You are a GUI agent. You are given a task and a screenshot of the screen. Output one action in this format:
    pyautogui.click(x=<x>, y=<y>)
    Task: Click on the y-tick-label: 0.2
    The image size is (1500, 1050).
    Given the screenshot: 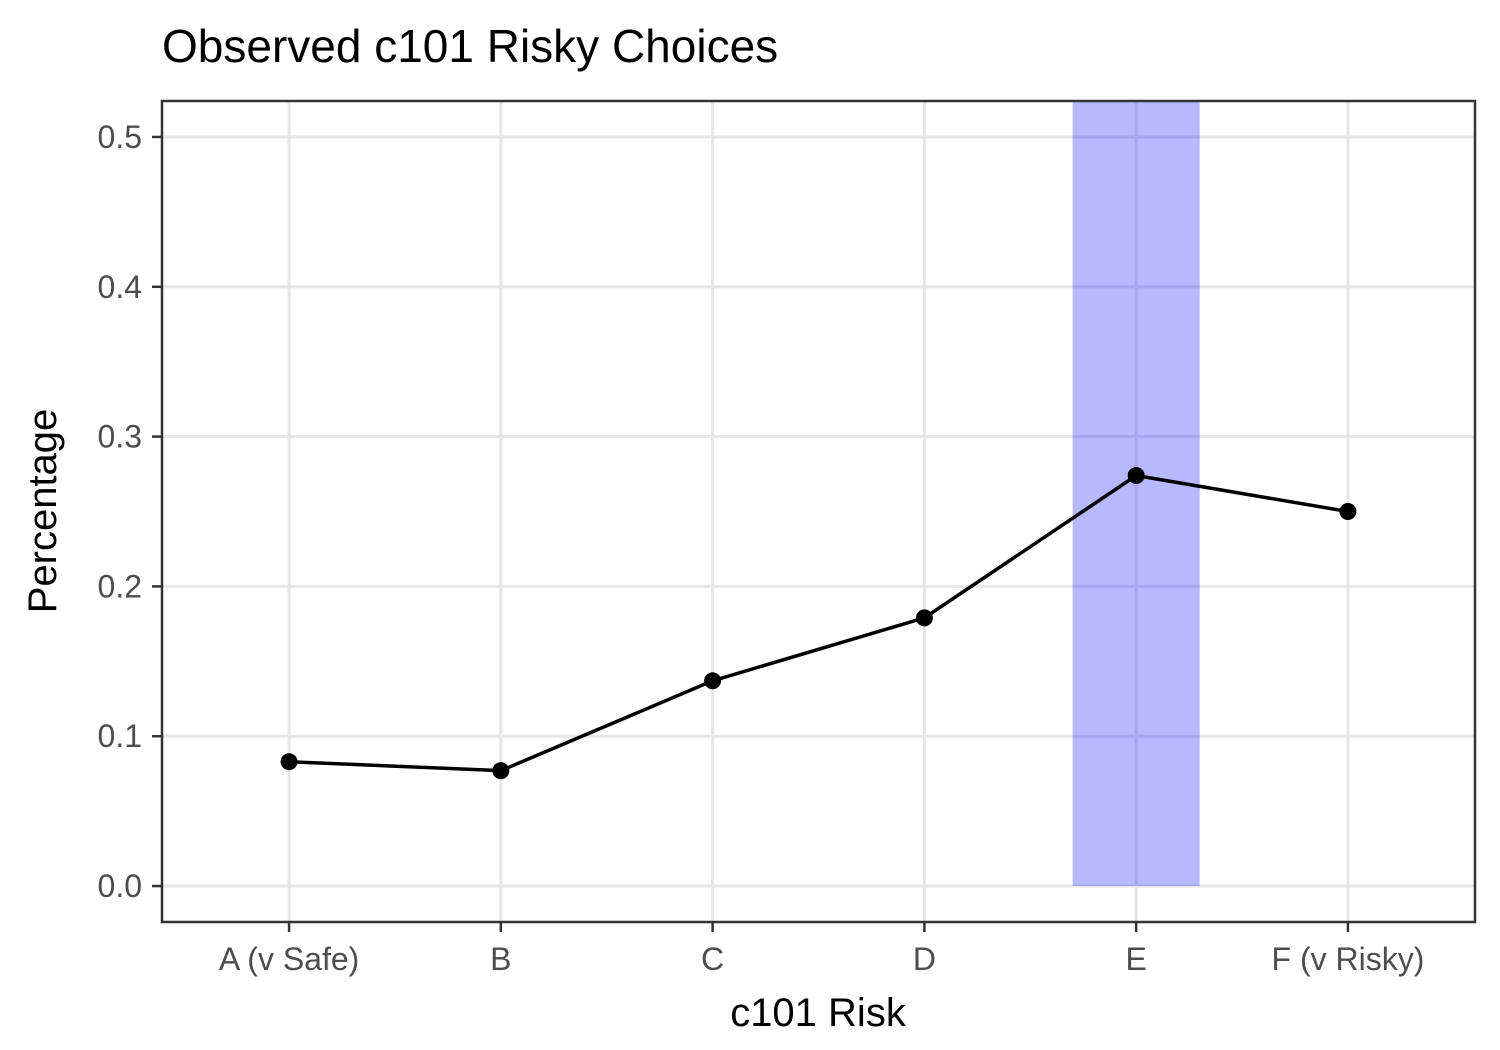 What is the action you would take?
    pyautogui.click(x=120, y=586)
    